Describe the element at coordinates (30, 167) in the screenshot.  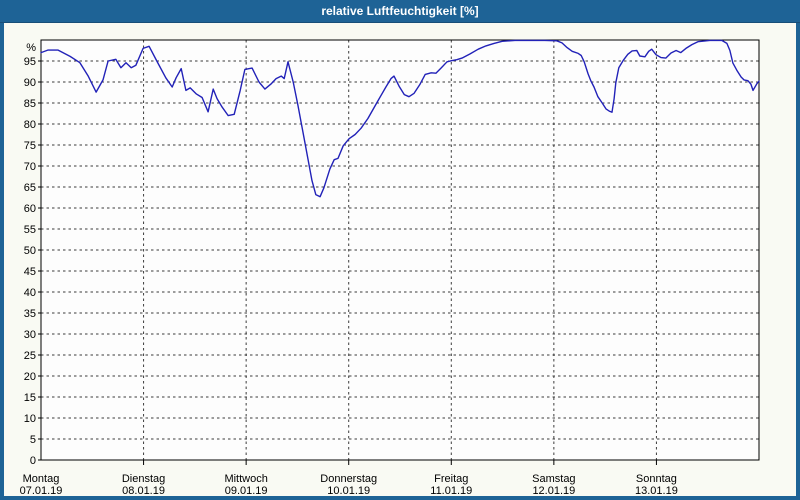
I see `y-axis-tick-label: 70` at that location.